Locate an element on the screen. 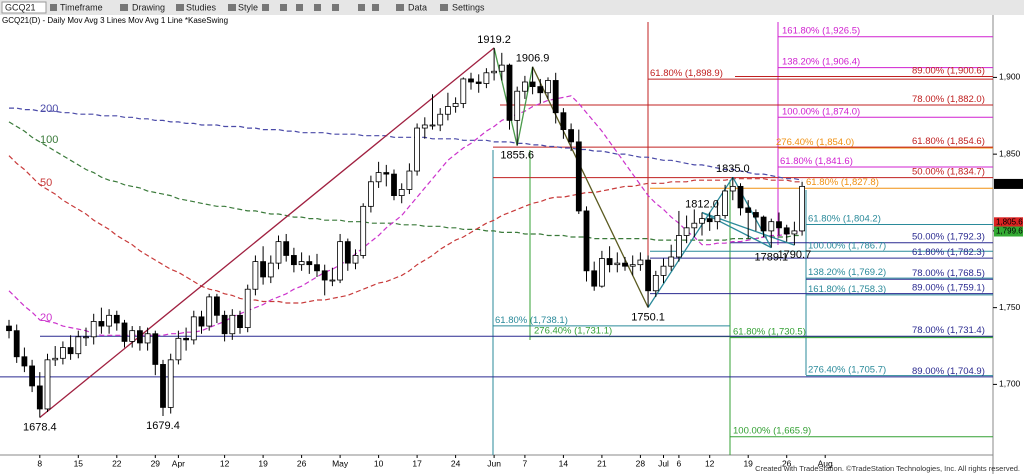 The width and height of the screenshot is (1024, 474). fib-label: 89.00% (1,759.1) is located at coordinates (948, 288).